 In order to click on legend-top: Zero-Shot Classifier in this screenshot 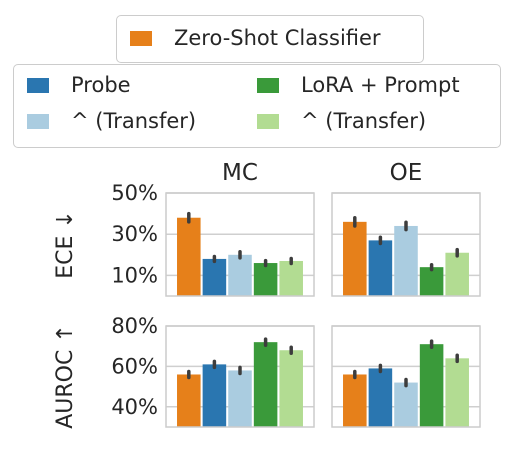, I will do `click(270, 39)`.